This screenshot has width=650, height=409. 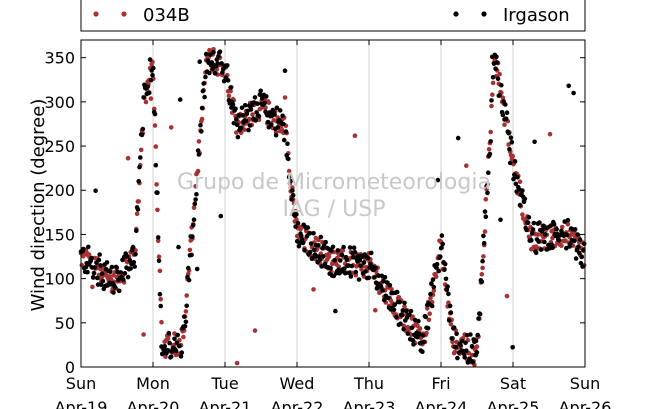 What do you see at coordinates (70, 367) in the screenshot?
I see `y-tick-label: 0` at bounding box center [70, 367].